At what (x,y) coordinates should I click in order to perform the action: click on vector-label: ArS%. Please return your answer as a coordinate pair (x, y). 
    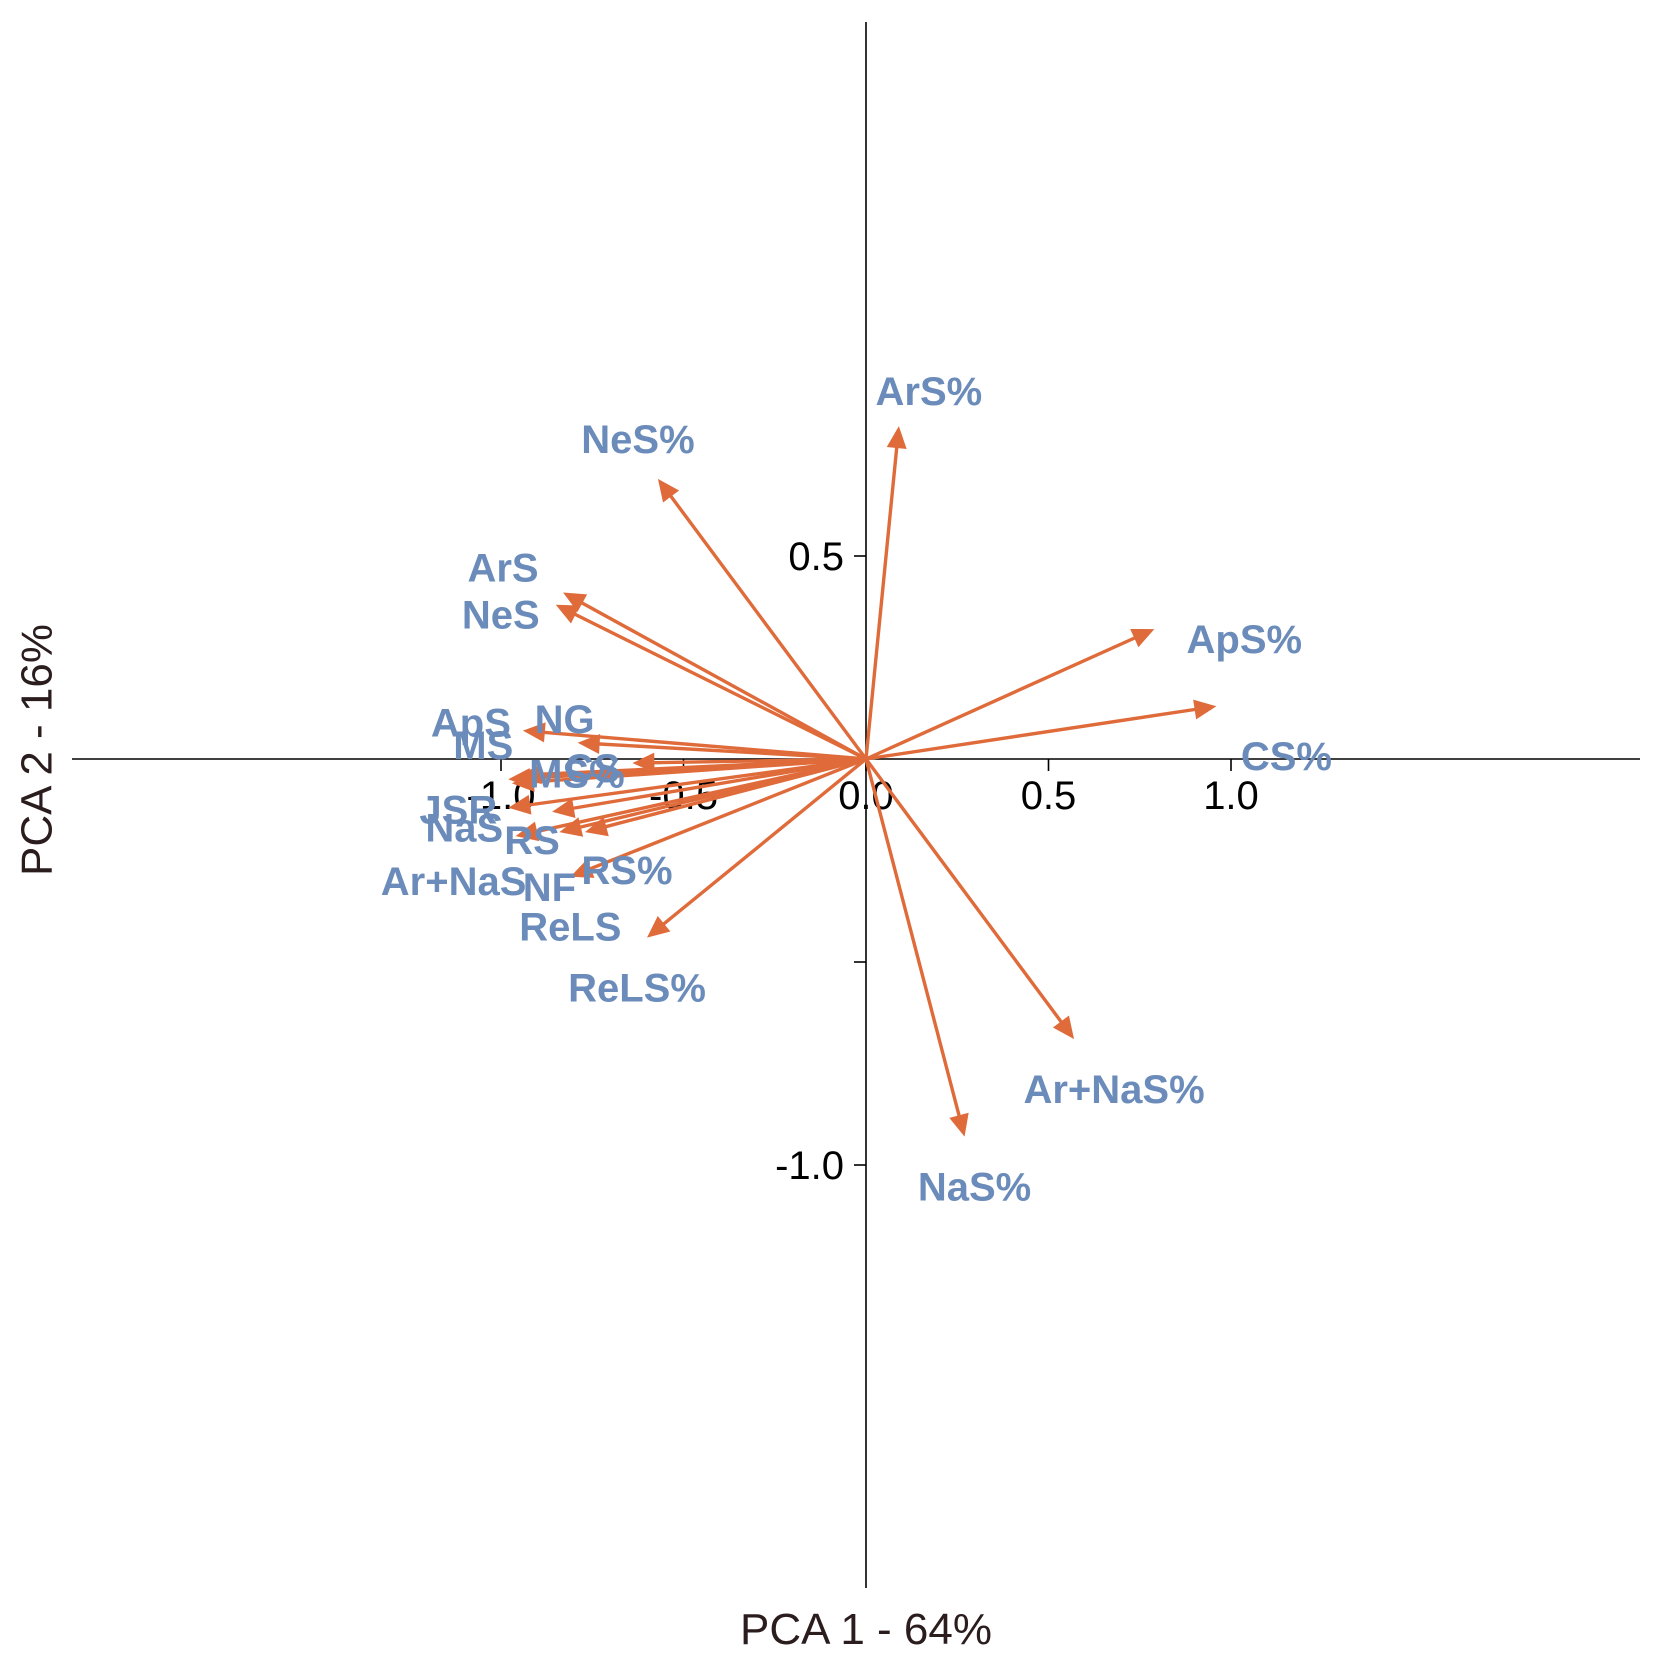
    Looking at the image, I should click on (928, 392).